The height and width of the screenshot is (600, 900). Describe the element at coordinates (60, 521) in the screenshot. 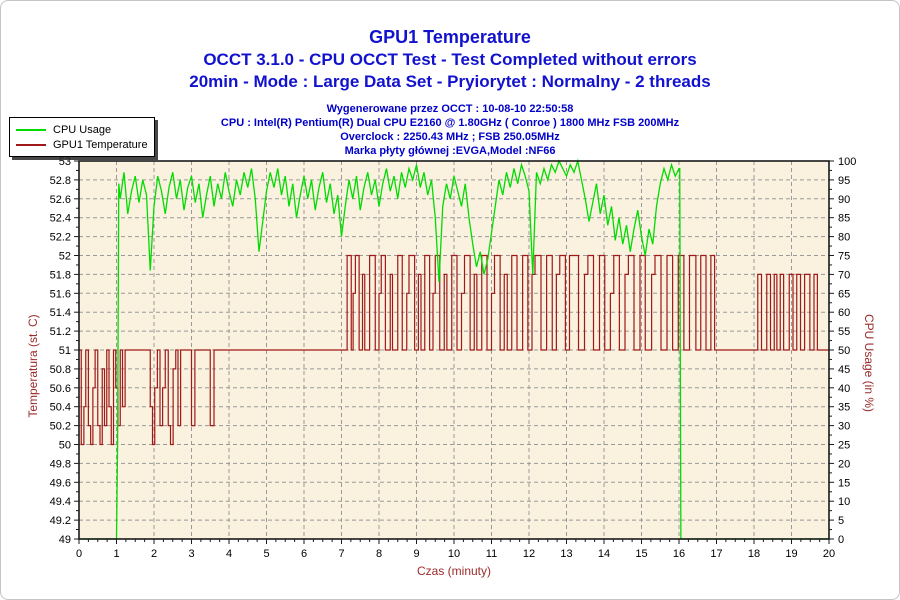

I see `svg-text: 49.2` at that location.